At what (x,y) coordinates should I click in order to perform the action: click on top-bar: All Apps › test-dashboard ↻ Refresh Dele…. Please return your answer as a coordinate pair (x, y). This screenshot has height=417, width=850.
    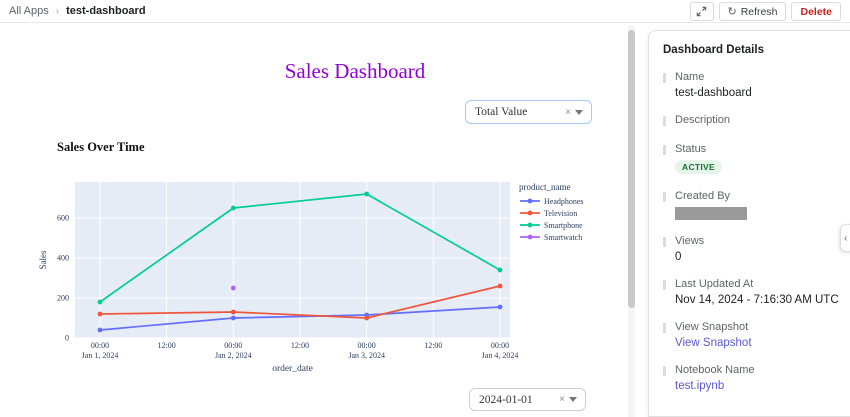
    Looking at the image, I should click on (425, 11).